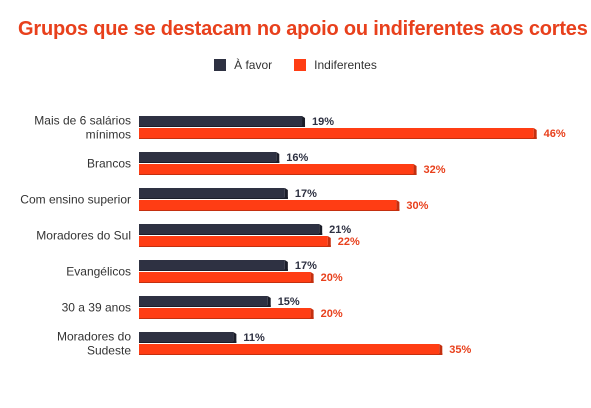 This screenshot has width=591, height=408. I want to click on legend-label-indiferentes: Indiferentes, so click(345, 65).